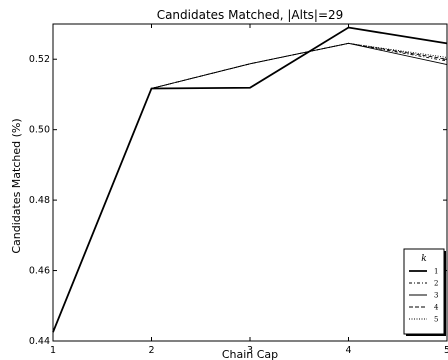 This screenshot has width=448, height=360. What do you see at coordinates (250, 350) in the screenshot?
I see `x-tick-label: 3` at bounding box center [250, 350].